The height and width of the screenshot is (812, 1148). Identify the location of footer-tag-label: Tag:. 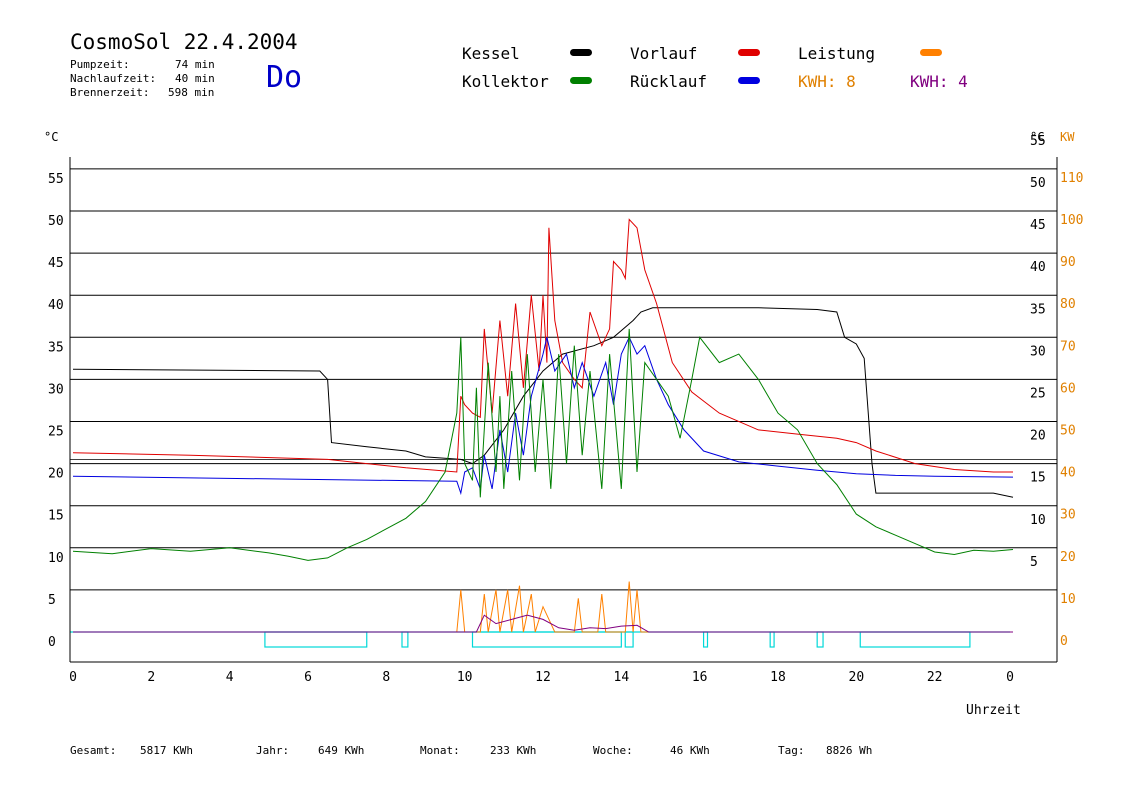
(791, 750).